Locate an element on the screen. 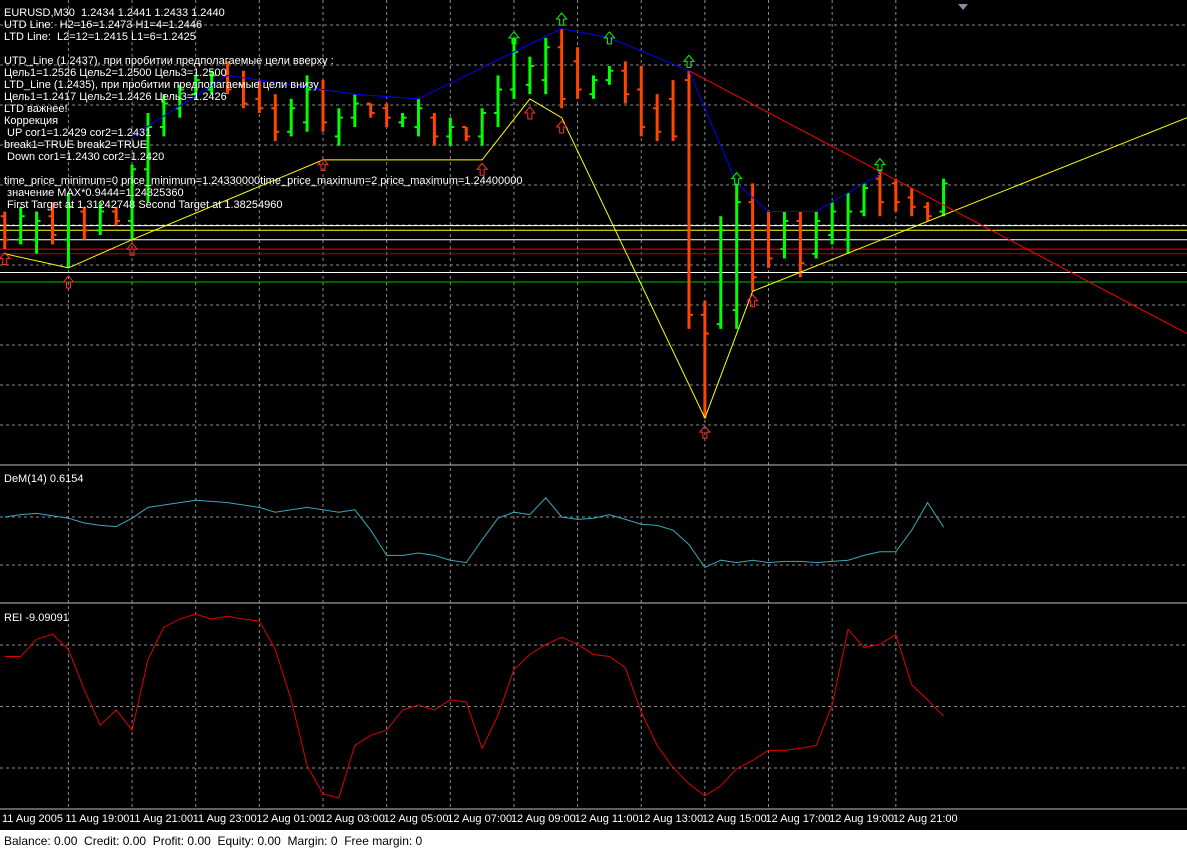 The width and height of the screenshot is (1187, 851). x-tick-label: 12 Aug 17:00 is located at coordinates (798, 819).